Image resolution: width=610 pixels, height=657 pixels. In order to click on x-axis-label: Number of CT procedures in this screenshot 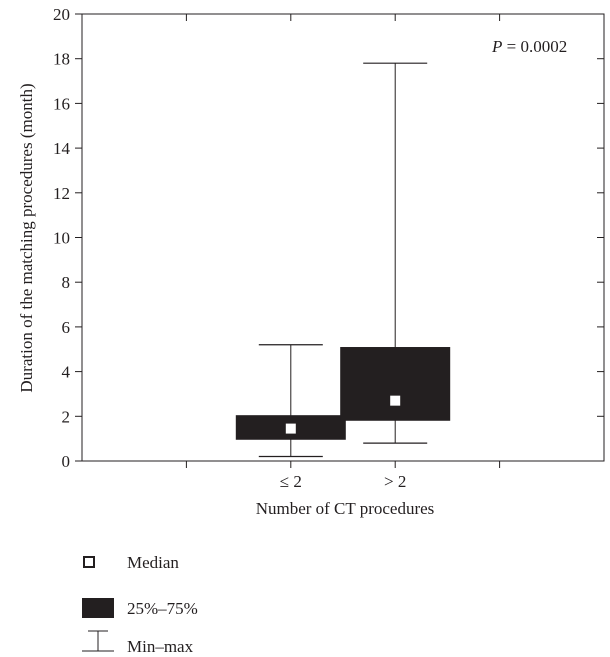, I will do `click(345, 508)`.